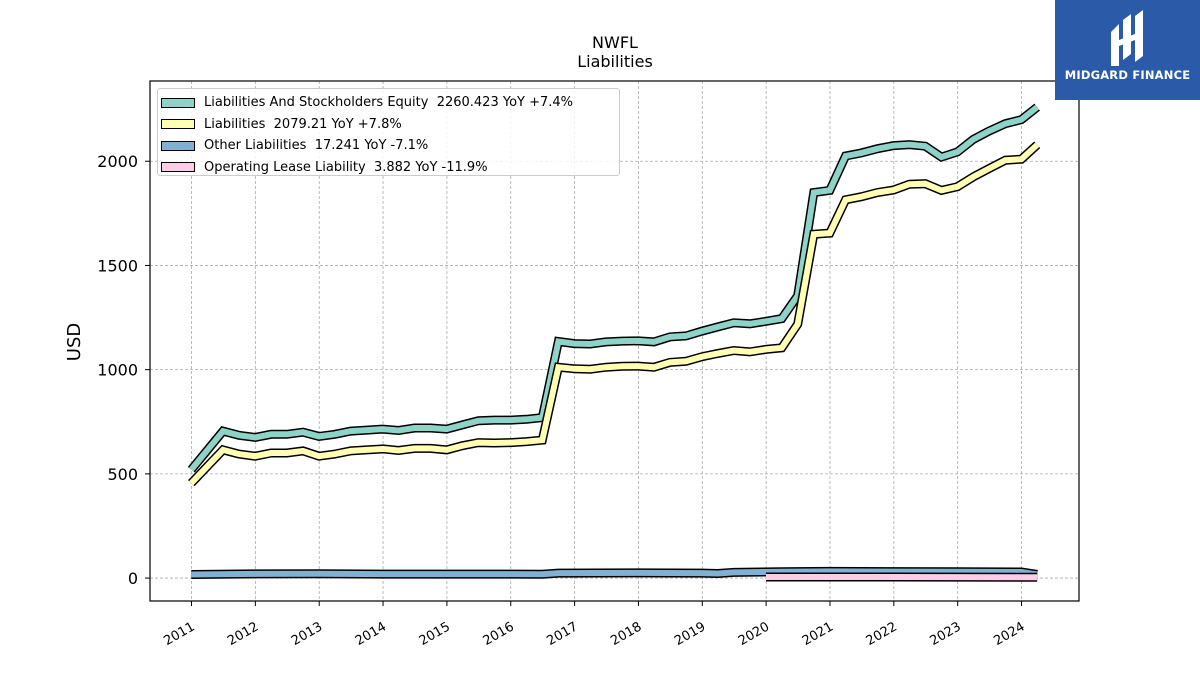  Describe the element at coordinates (562, 634) in the screenshot. I see `x-tick-label: 2017` at that location.